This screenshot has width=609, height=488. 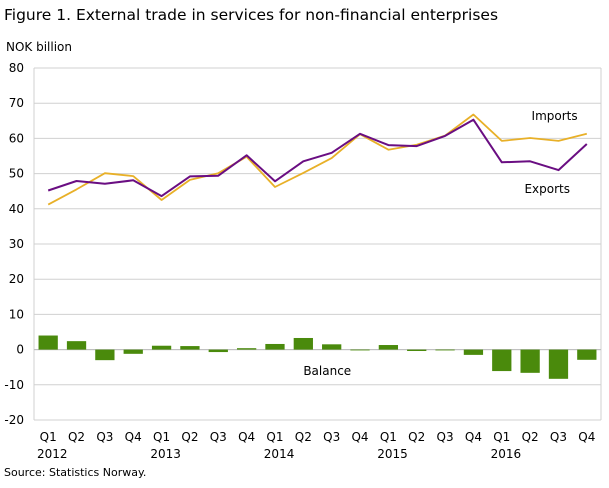 What do you see at coordinates (16, 174) in the screenshot?
I see `y-tick-label: 50` at bounding box center [16, 174].